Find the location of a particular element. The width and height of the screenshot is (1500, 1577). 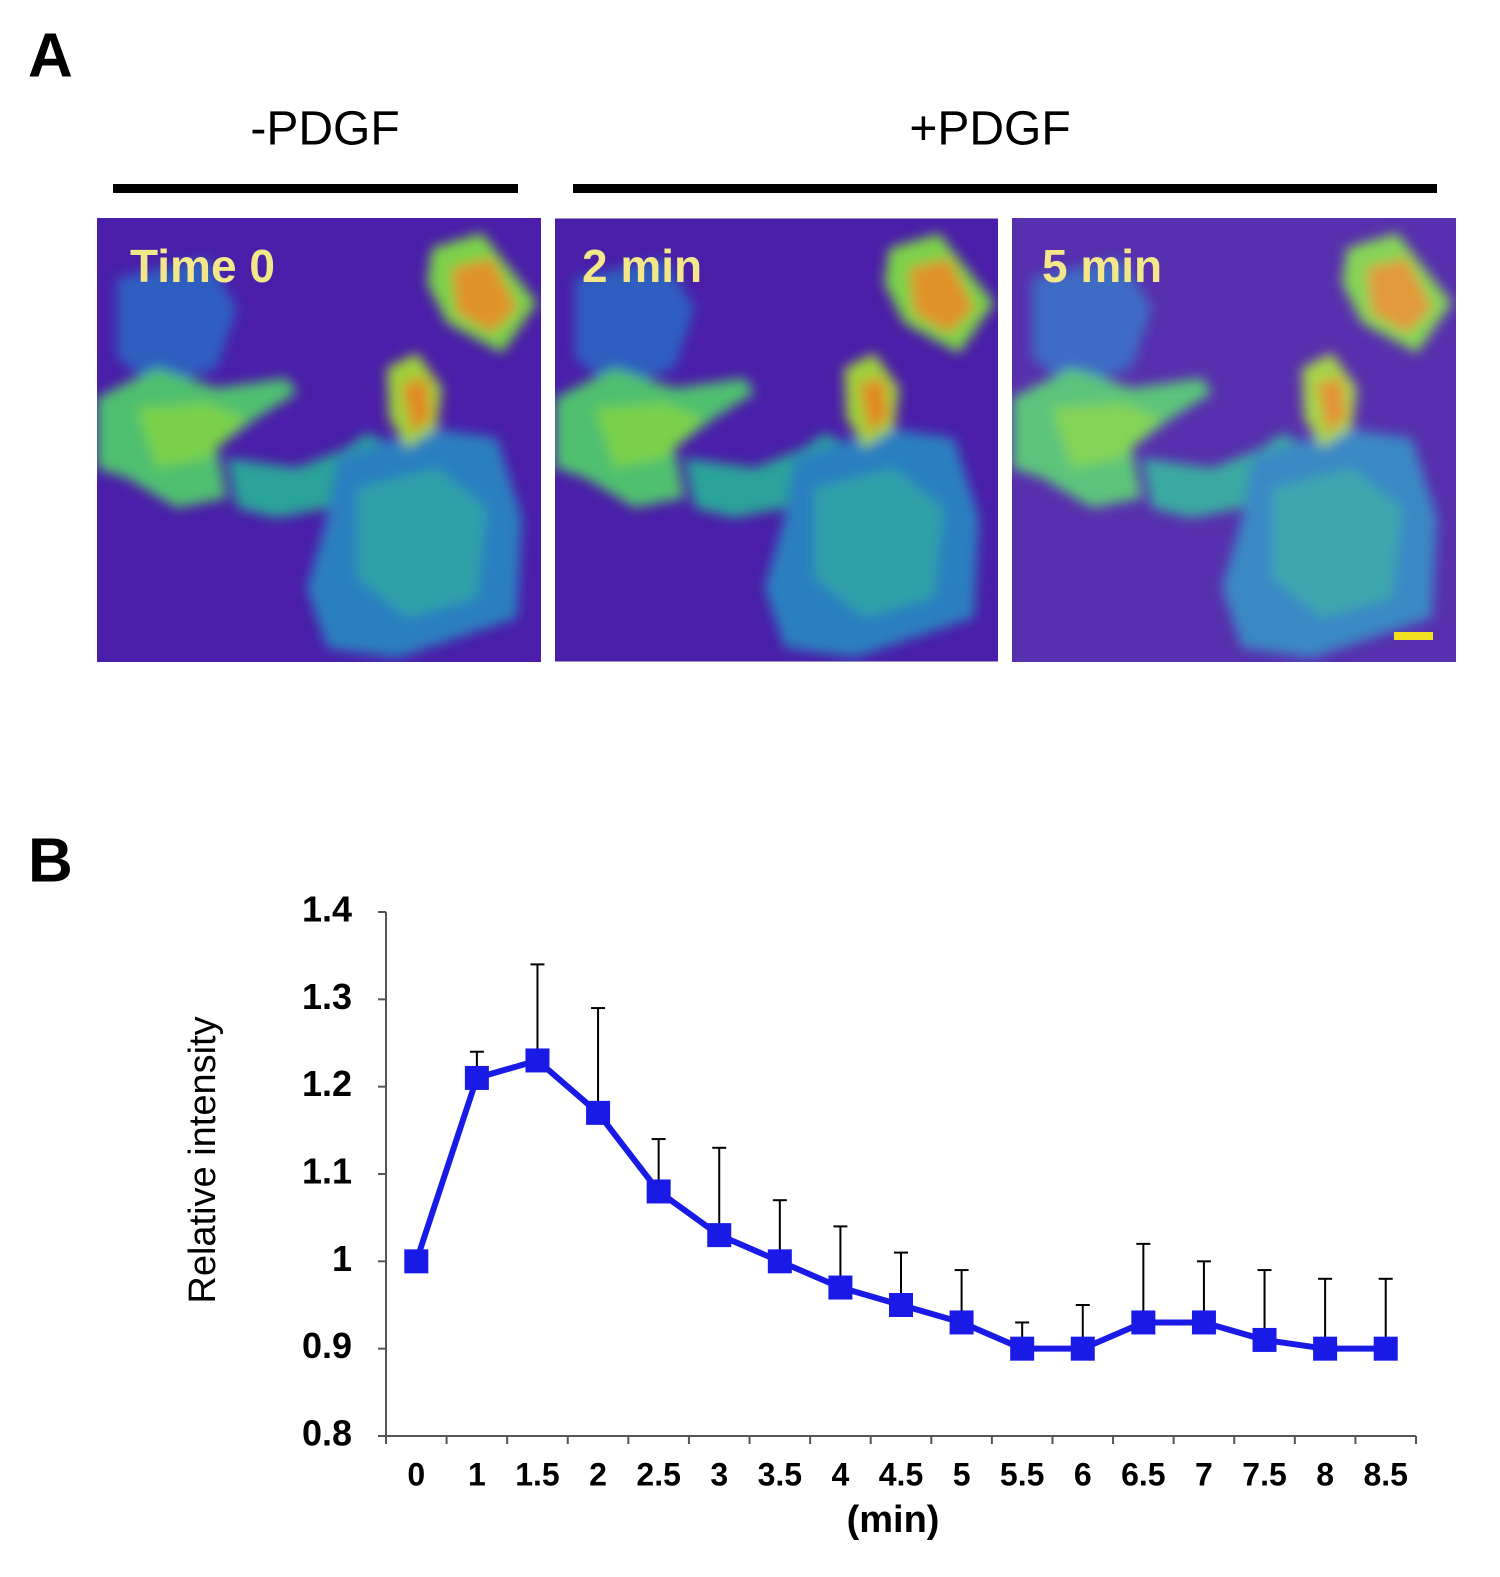

x-tick-label: 5 is located at coordinates (962, 1474).